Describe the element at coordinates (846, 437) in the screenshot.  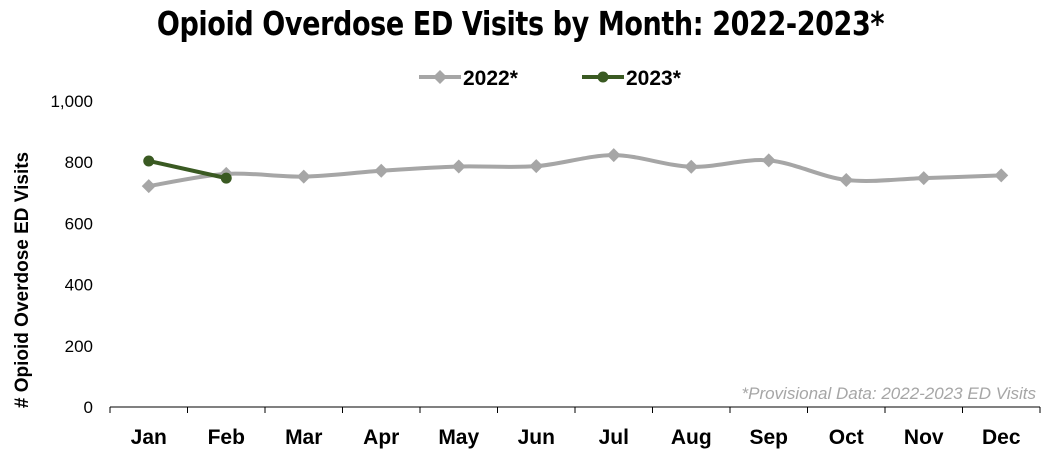
I see `x-tick-label: Oct` at that location.